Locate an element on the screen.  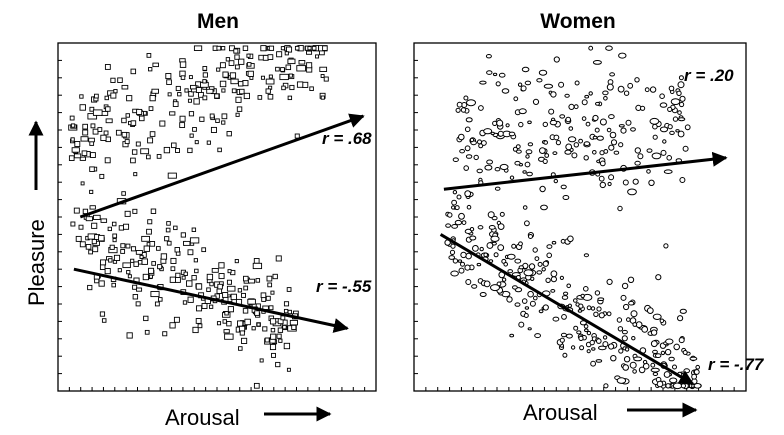
women-trend-lower is located at coordinates (567, 309).